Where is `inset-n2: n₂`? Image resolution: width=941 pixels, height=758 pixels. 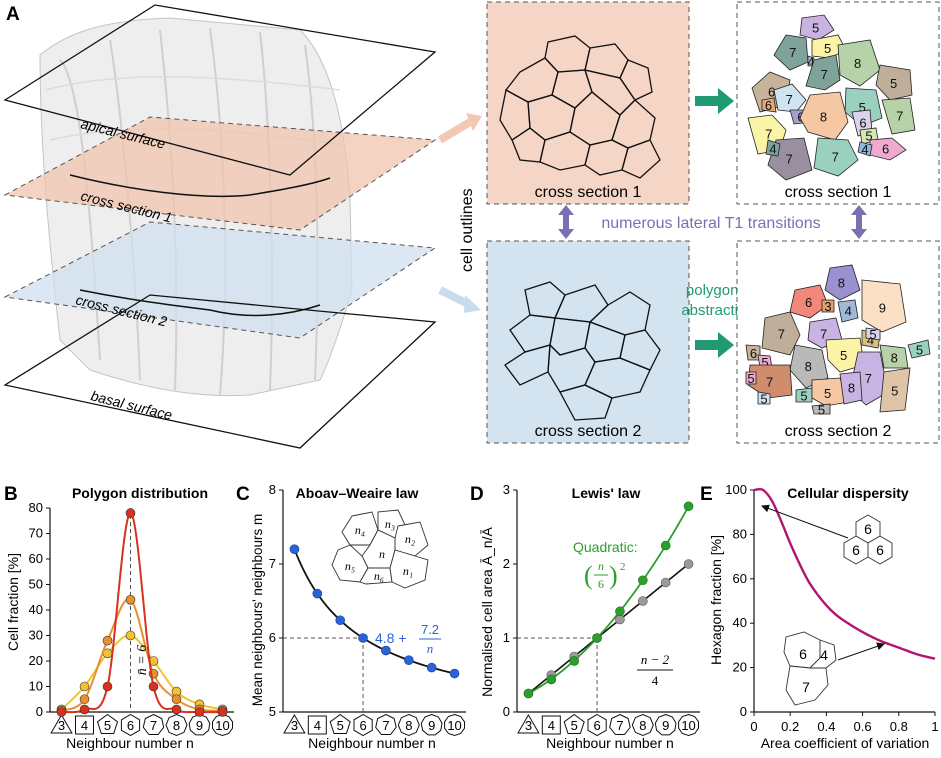 inset-n2: n₂ is located at coordinates (410, 539).